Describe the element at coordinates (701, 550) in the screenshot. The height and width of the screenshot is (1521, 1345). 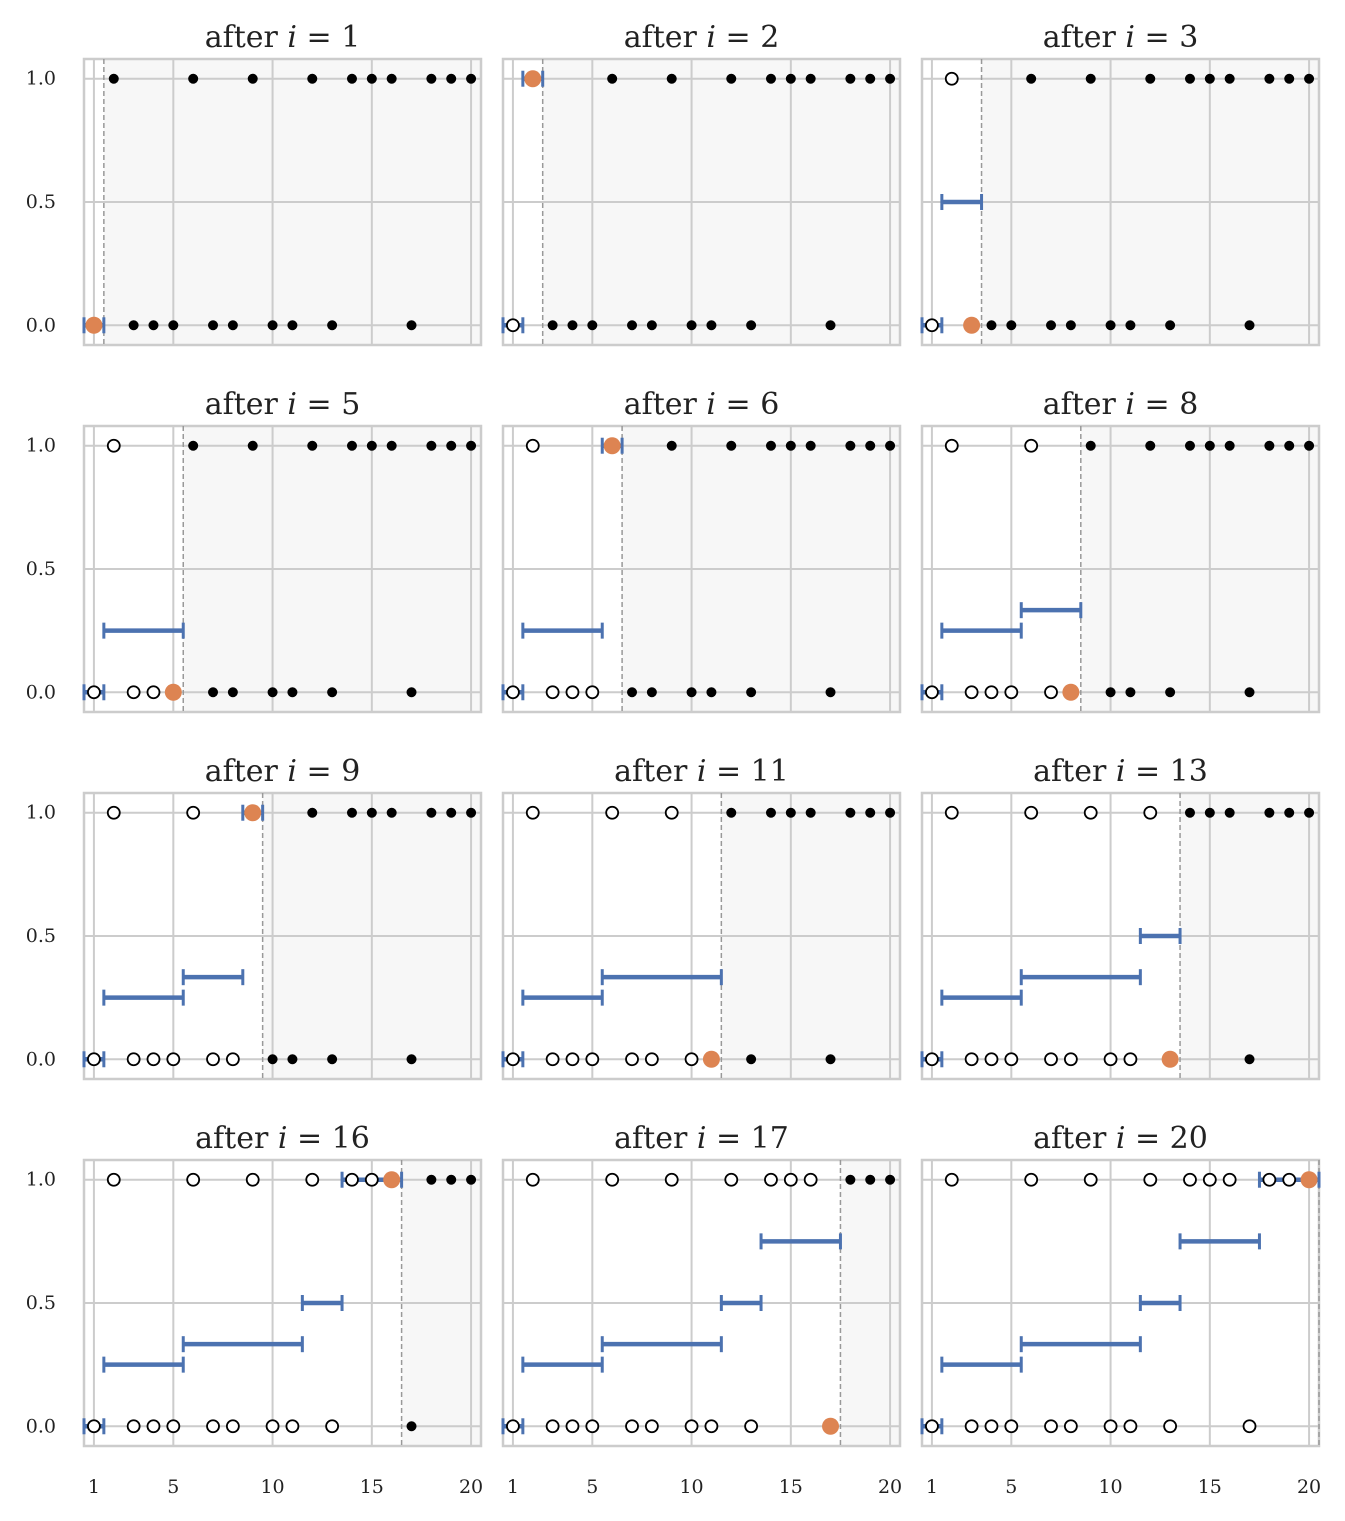
I see `panel-after-i-6: after i = 6` at that location.